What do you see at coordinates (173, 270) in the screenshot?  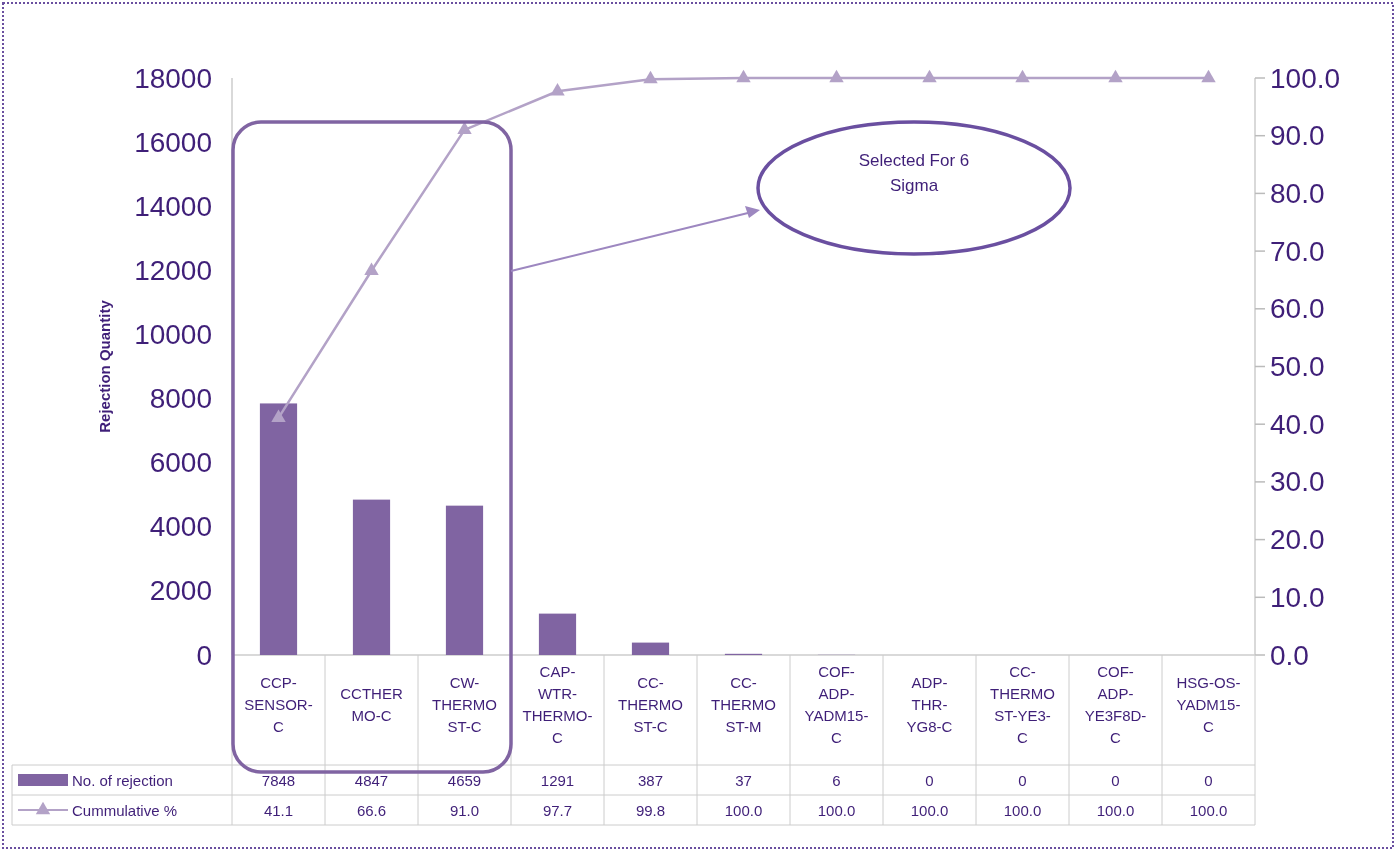 I see `y-tick-label: 12000` at bounding box center [173, 270].